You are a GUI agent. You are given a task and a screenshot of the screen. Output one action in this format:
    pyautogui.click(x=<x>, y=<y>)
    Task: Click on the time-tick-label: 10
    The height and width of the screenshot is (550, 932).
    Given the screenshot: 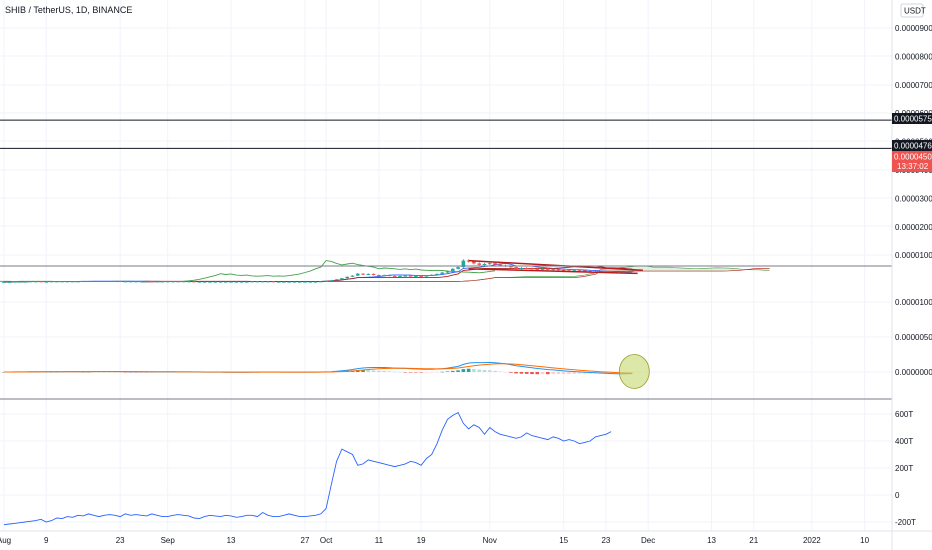 What is the action you would take?
    pyautogui.click(x=864, y=540)
    